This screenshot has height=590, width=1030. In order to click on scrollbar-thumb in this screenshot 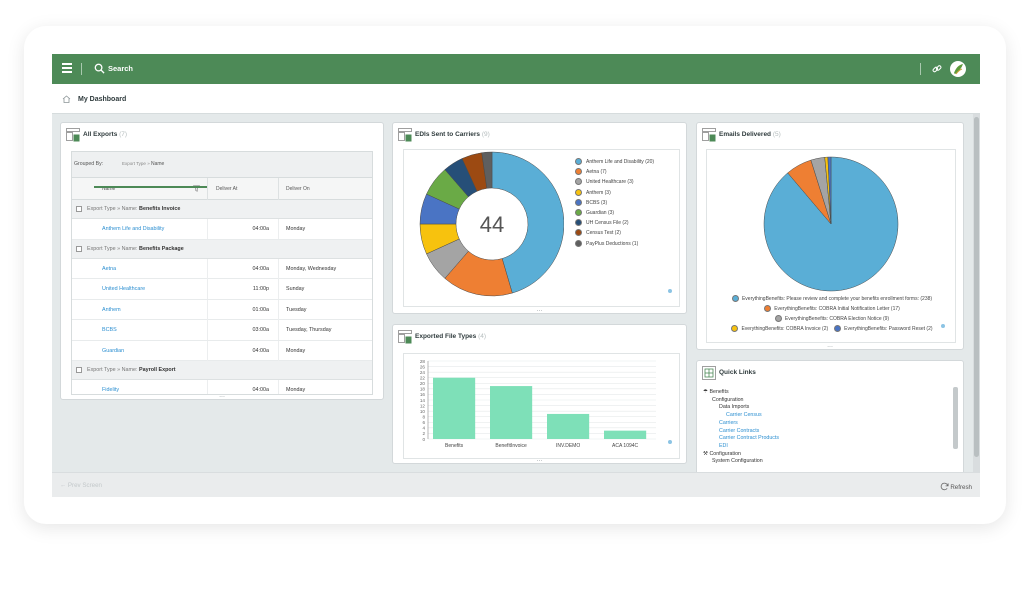, I will do `click(976, 287)`.